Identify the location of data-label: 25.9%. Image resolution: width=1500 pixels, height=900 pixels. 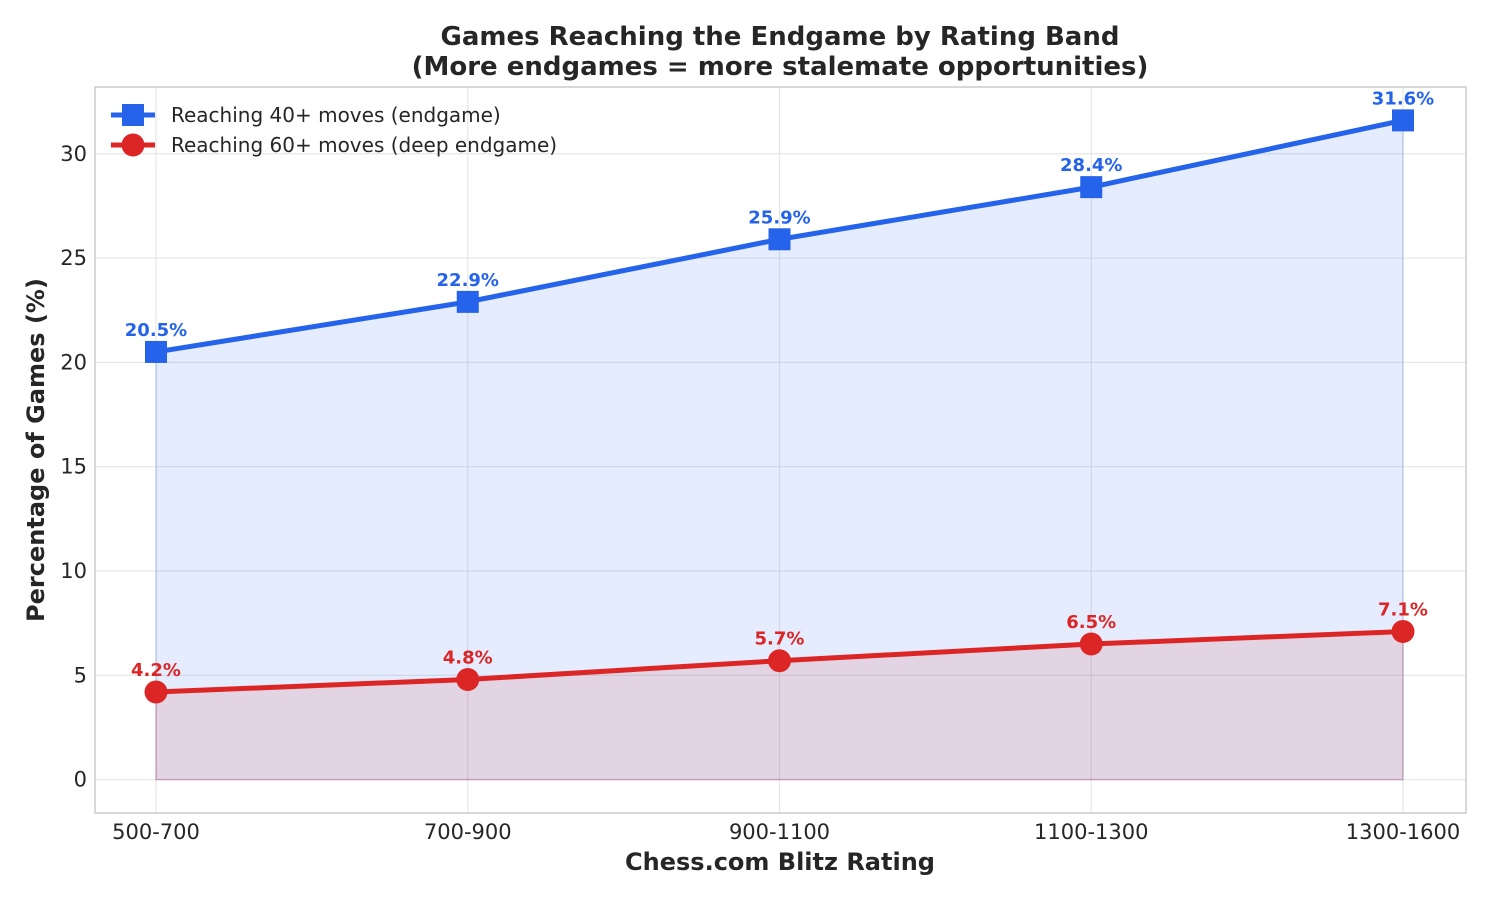
(779, 217).